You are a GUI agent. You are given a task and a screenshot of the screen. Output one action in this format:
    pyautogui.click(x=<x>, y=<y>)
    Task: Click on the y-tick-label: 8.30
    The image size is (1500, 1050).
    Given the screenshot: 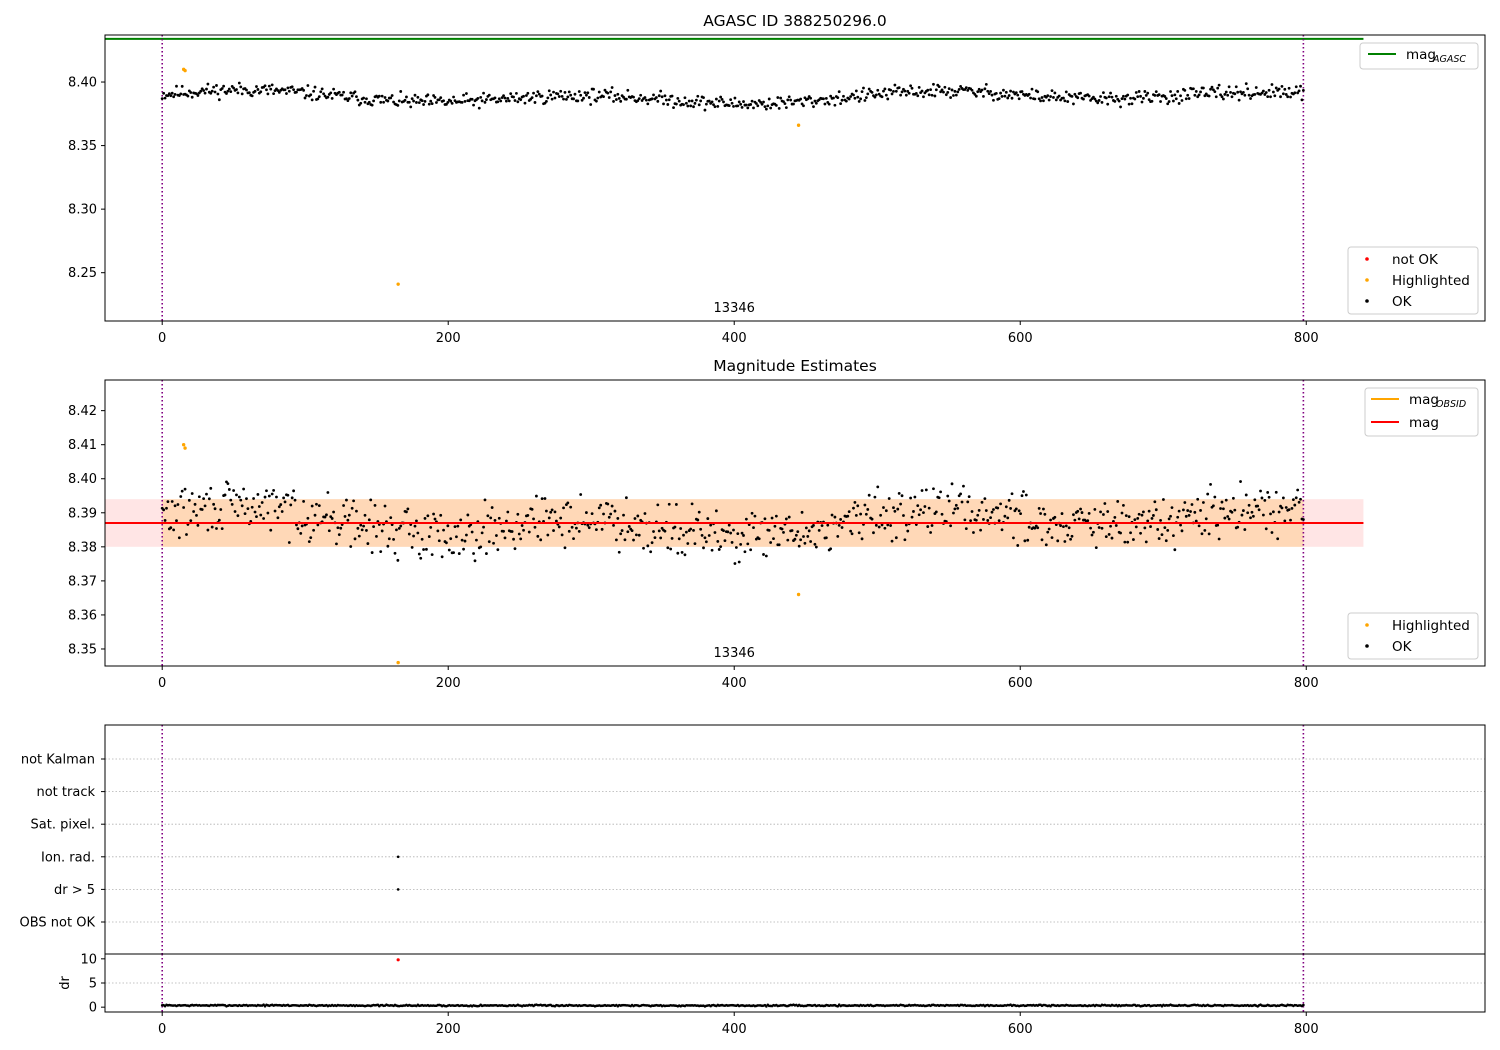 What is the action you would take?
    pyautogui.click(x=82, y=210)
    